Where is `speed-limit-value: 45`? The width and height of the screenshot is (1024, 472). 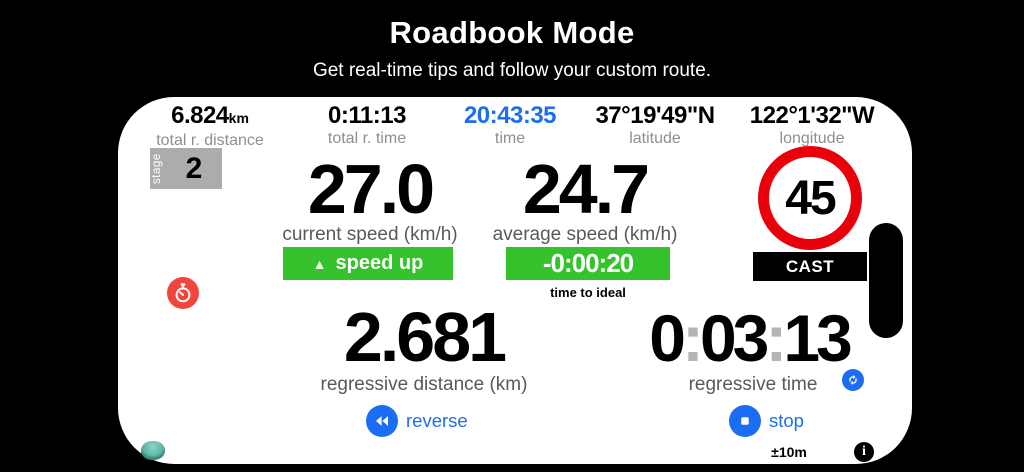
speed-limit-value: 45 is located at coordinates (810, 198).